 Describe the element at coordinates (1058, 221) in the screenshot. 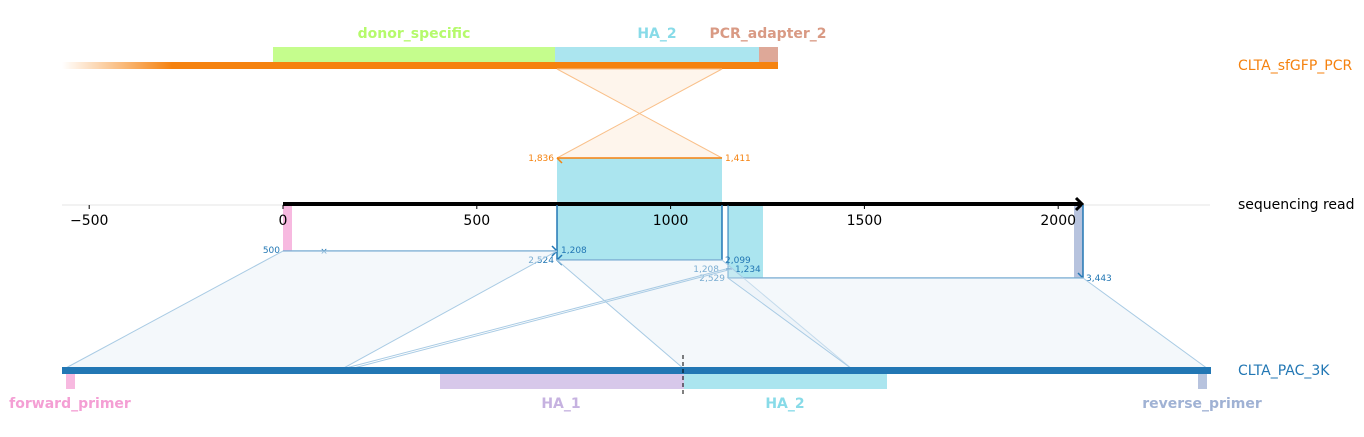

I see `axis-tick-label: 2000` at that location.